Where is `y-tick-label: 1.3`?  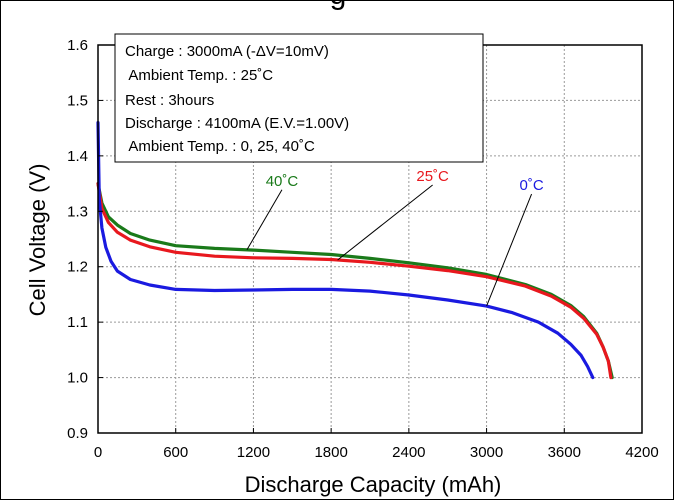
y-tick-label: 1.3 is located at coordinates (77, 211).